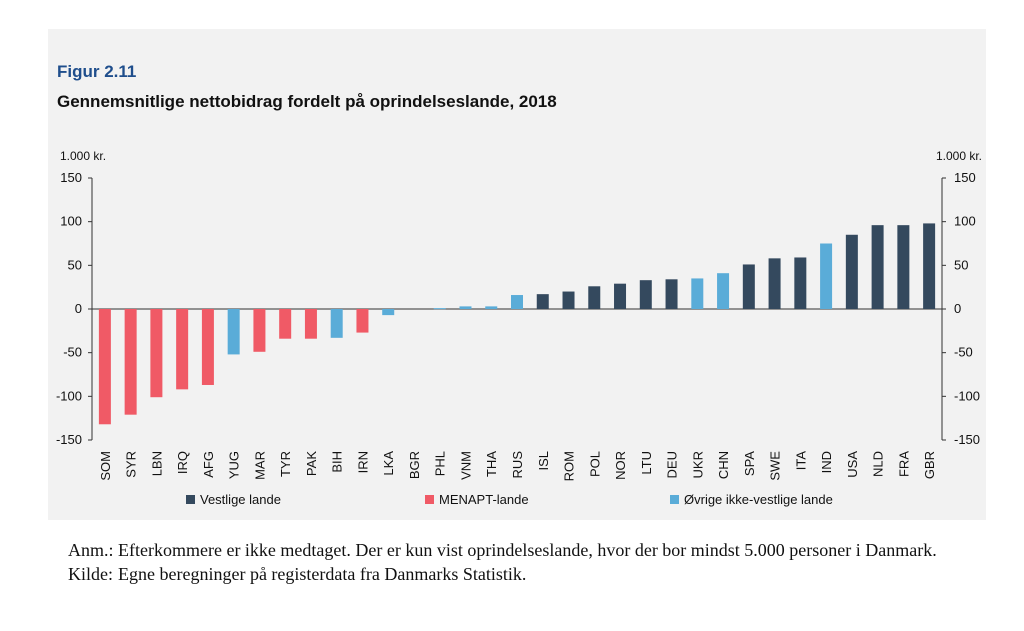  What do you see at coordinates (91, 550) in the screenshot?
I see `note-remark-key: Anm.:` at bounding box center [91, 550].